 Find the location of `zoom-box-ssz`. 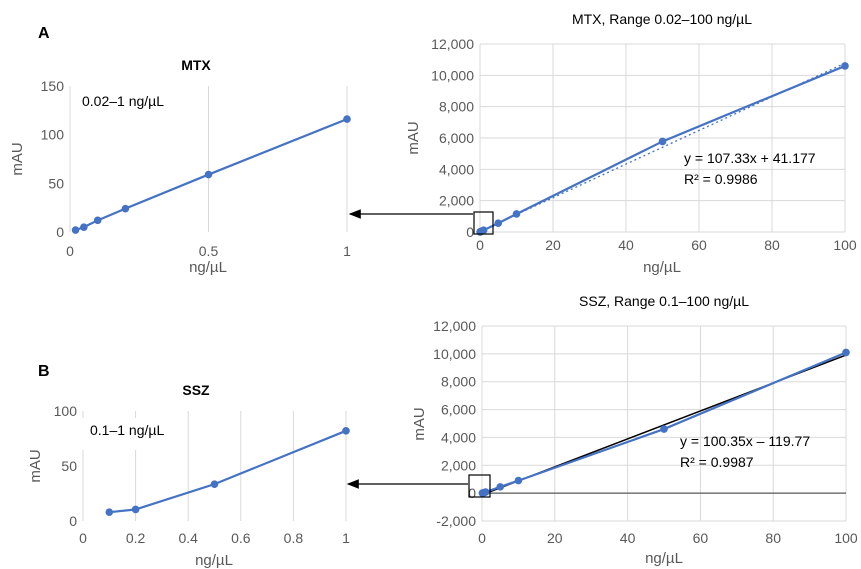

zoom-box-ssz is located at coordinates (479, 486).